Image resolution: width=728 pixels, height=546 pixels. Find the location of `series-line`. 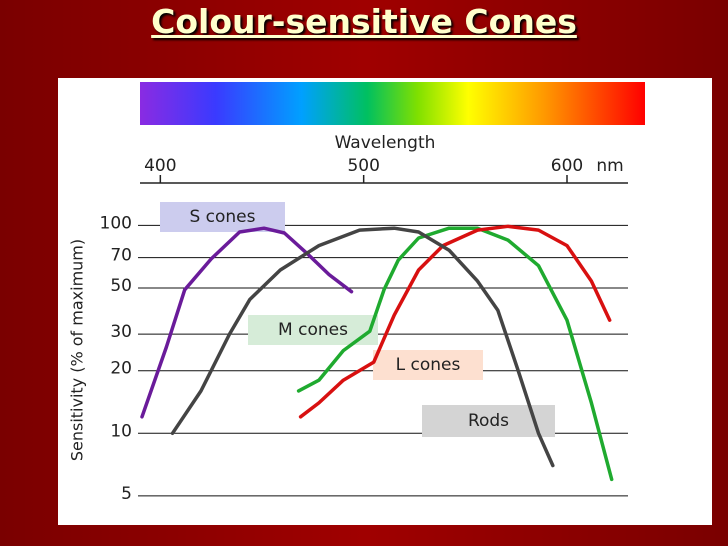

series-line is located at coordinates (247, 322).